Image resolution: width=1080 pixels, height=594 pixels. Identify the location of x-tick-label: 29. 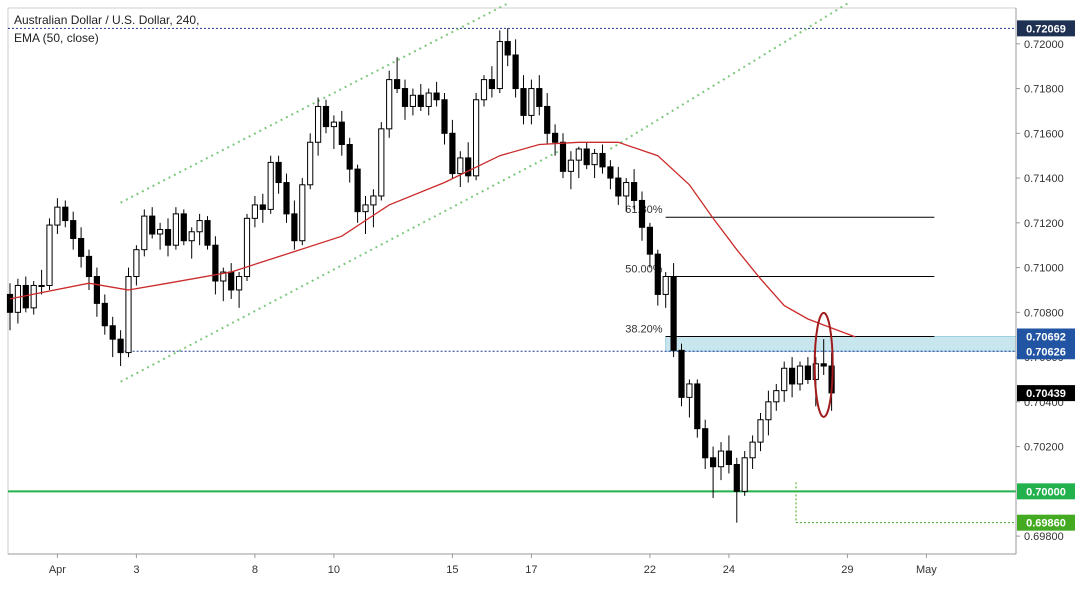
(847, 570).